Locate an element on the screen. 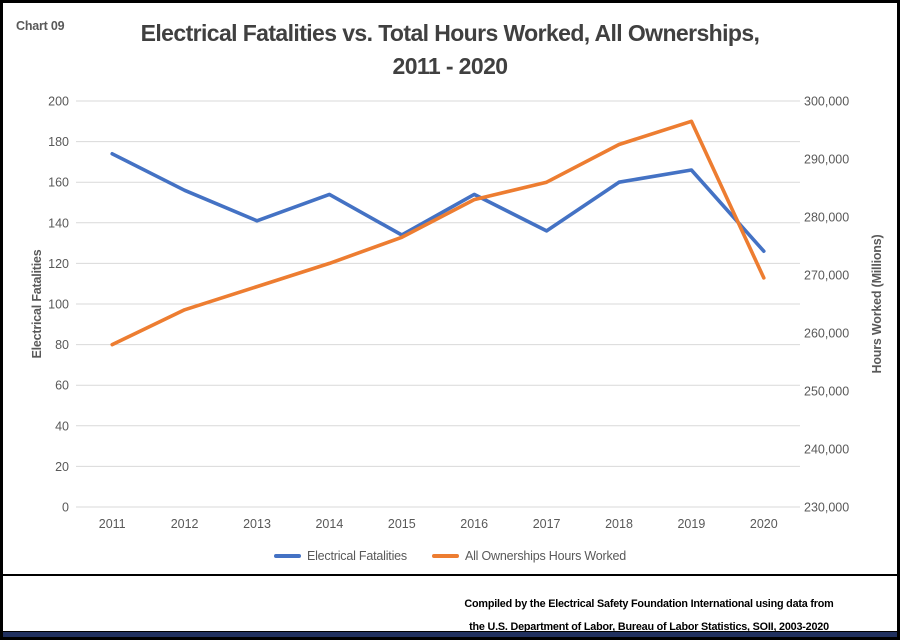  chart-bottom-border is located at coordinates (450, 575).